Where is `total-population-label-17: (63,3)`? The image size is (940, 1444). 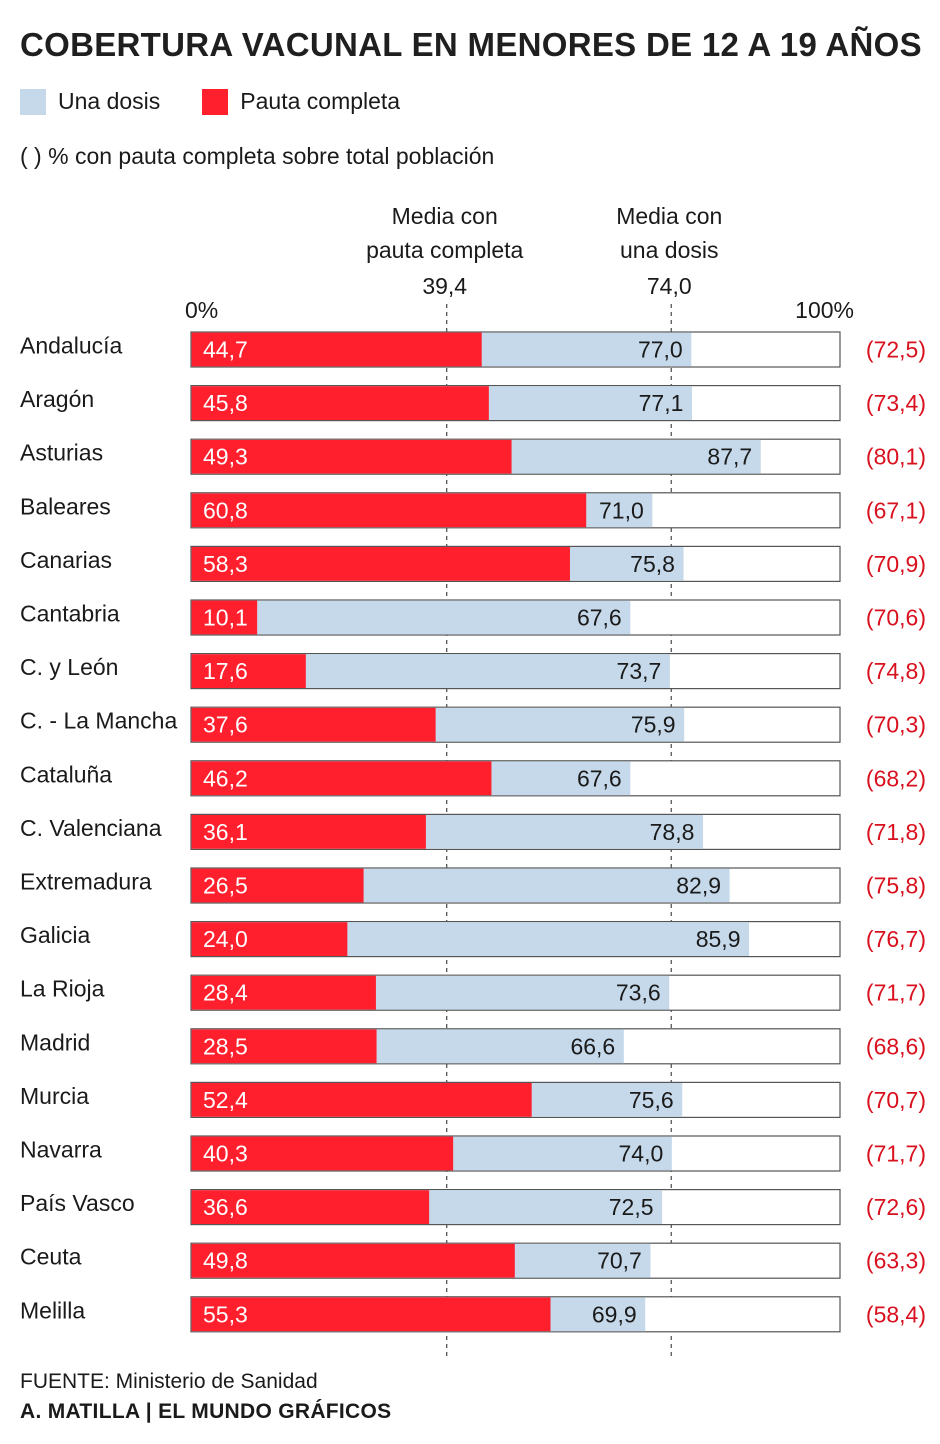 total-population-label-17: (63,3) is located at coordinates (896, 1261).